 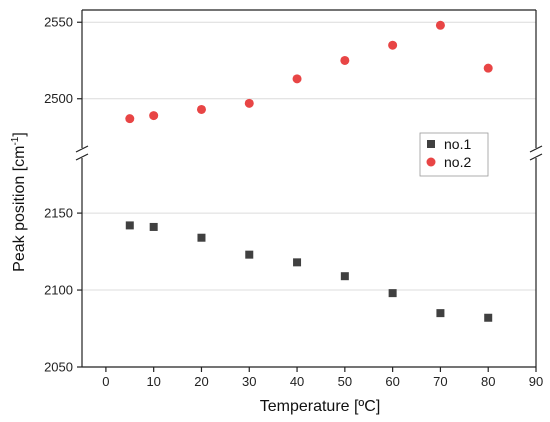 What do you see at coordinates (440, 25) in the screenshot?
I see `data-point-no.2-7` at bounding box center [440, 25].